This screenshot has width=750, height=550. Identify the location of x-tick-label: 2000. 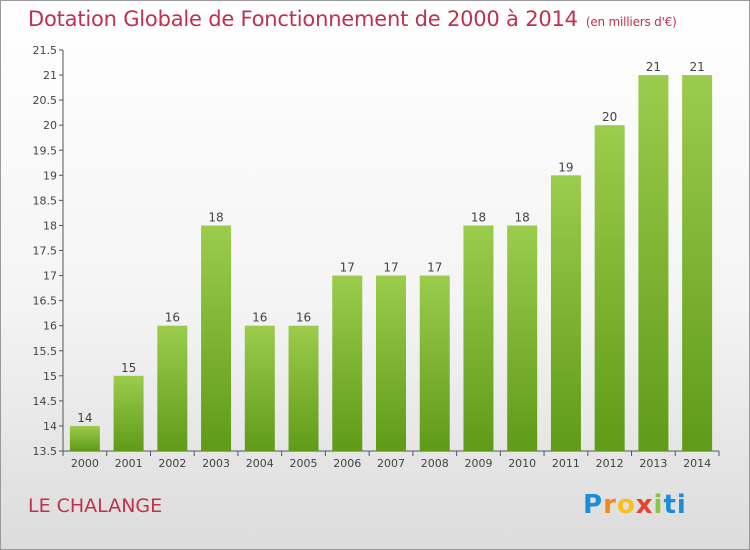
(85, 463).